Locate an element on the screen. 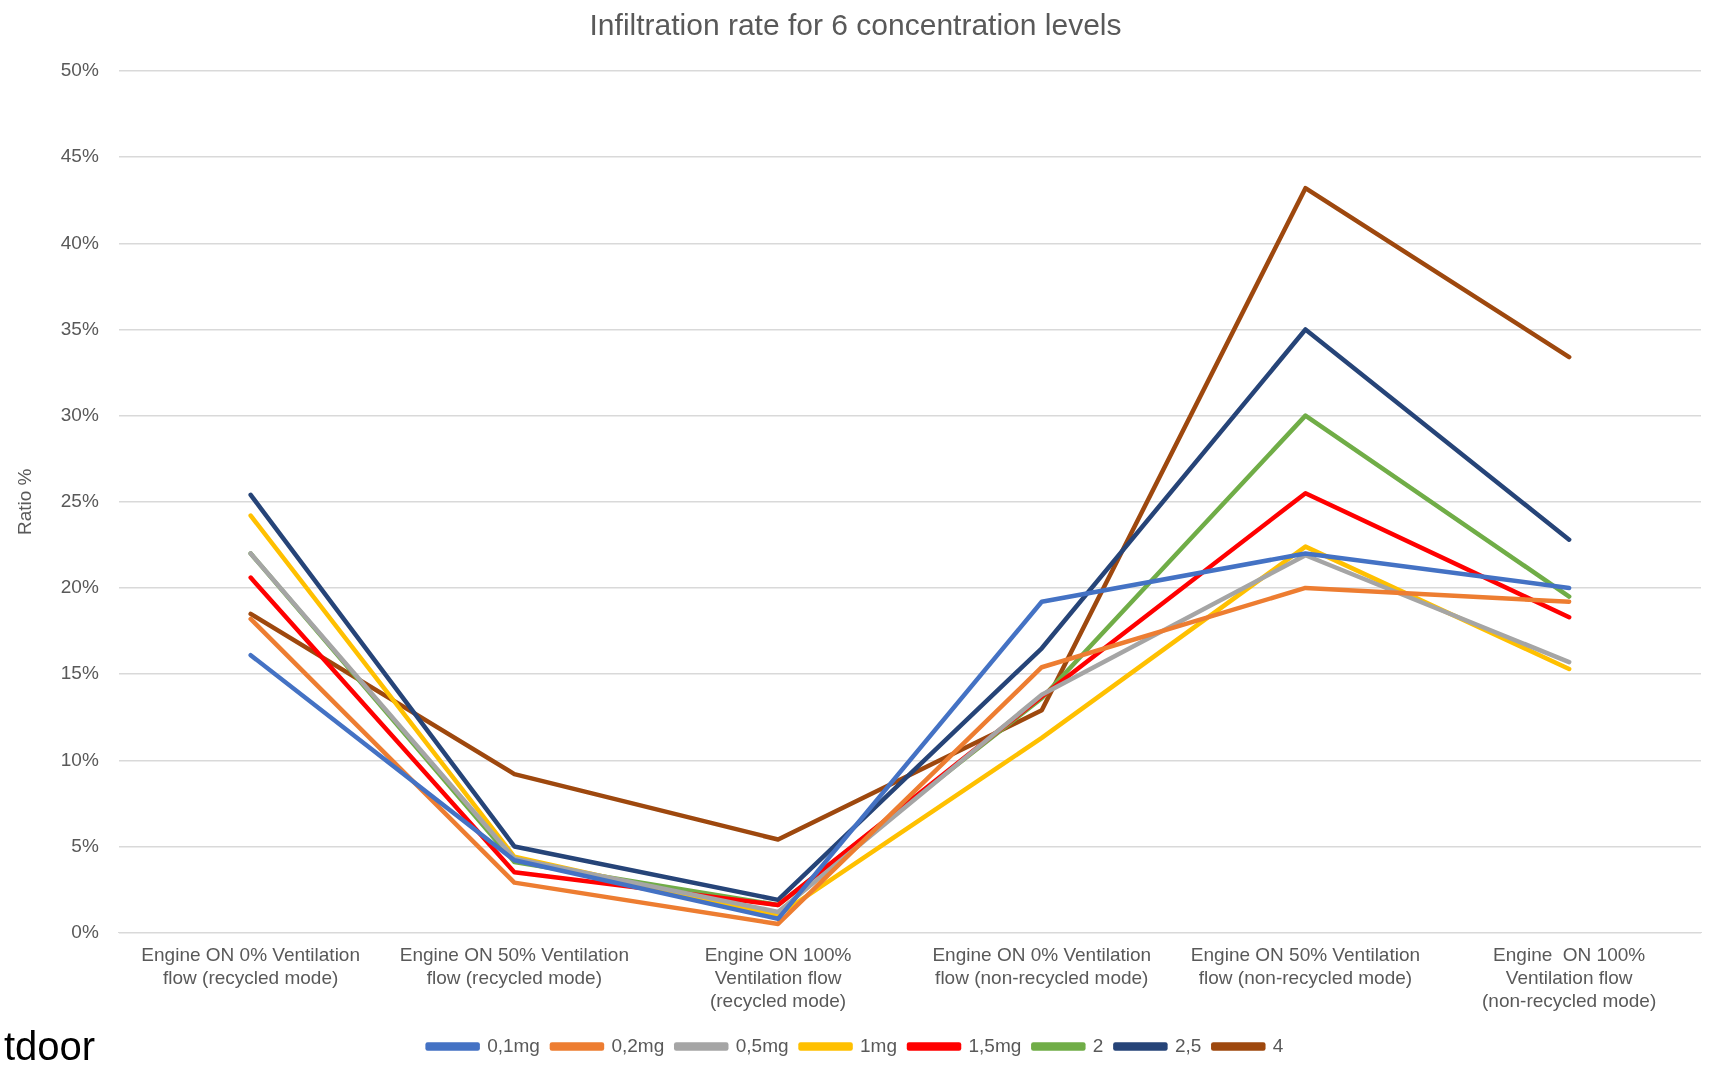  text: tdoor is located at coordinates (50, 1046).